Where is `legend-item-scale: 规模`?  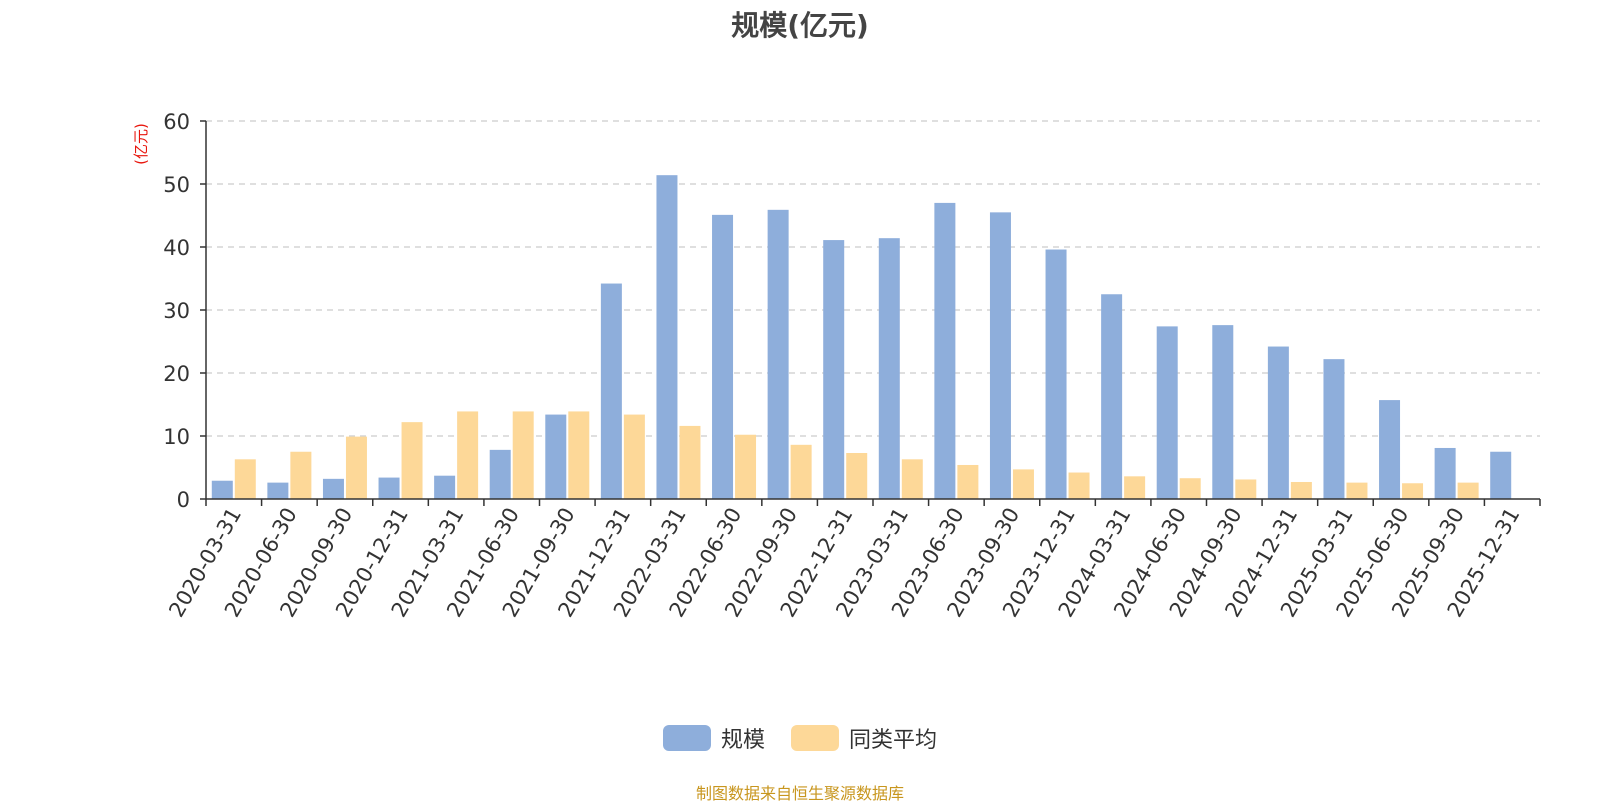
legend-item-scale: 规模 is located at coordinates (713, 738).